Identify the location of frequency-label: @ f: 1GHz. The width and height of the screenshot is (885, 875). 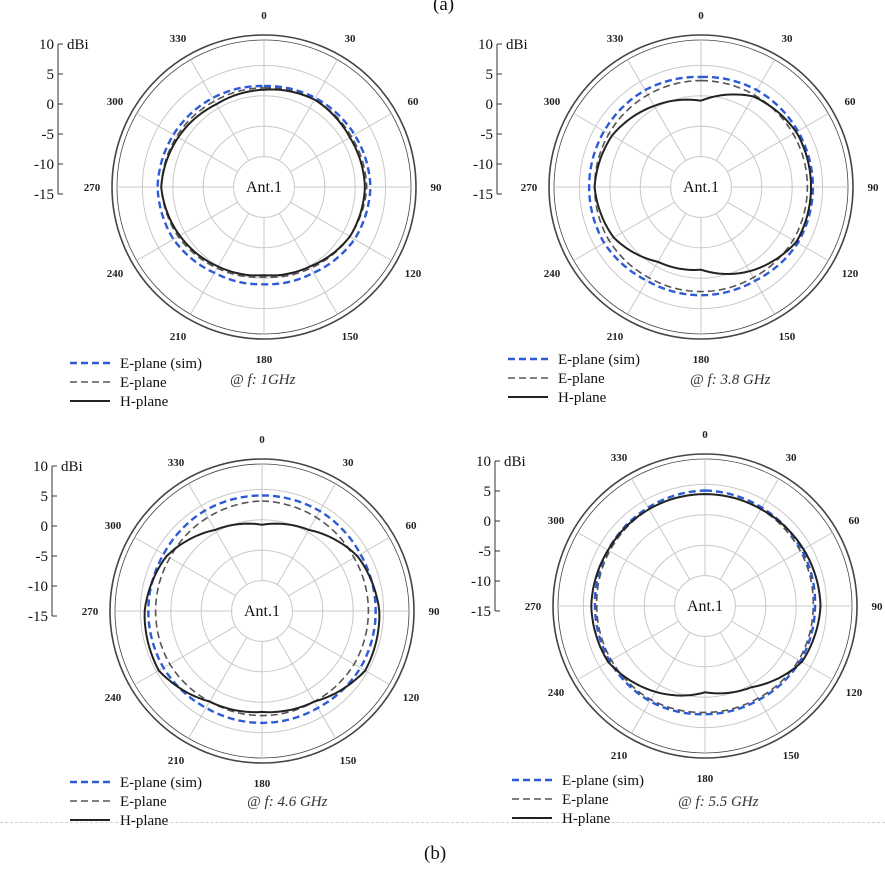
(263, 380).